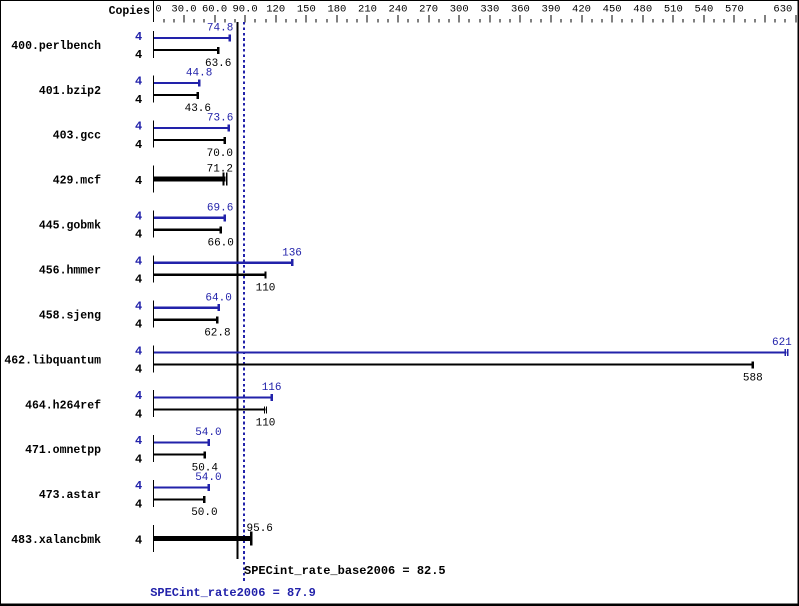  Describe the element at coordinates (217, 334) in the screenshot. I see `svg-text: 62.8` at that location.